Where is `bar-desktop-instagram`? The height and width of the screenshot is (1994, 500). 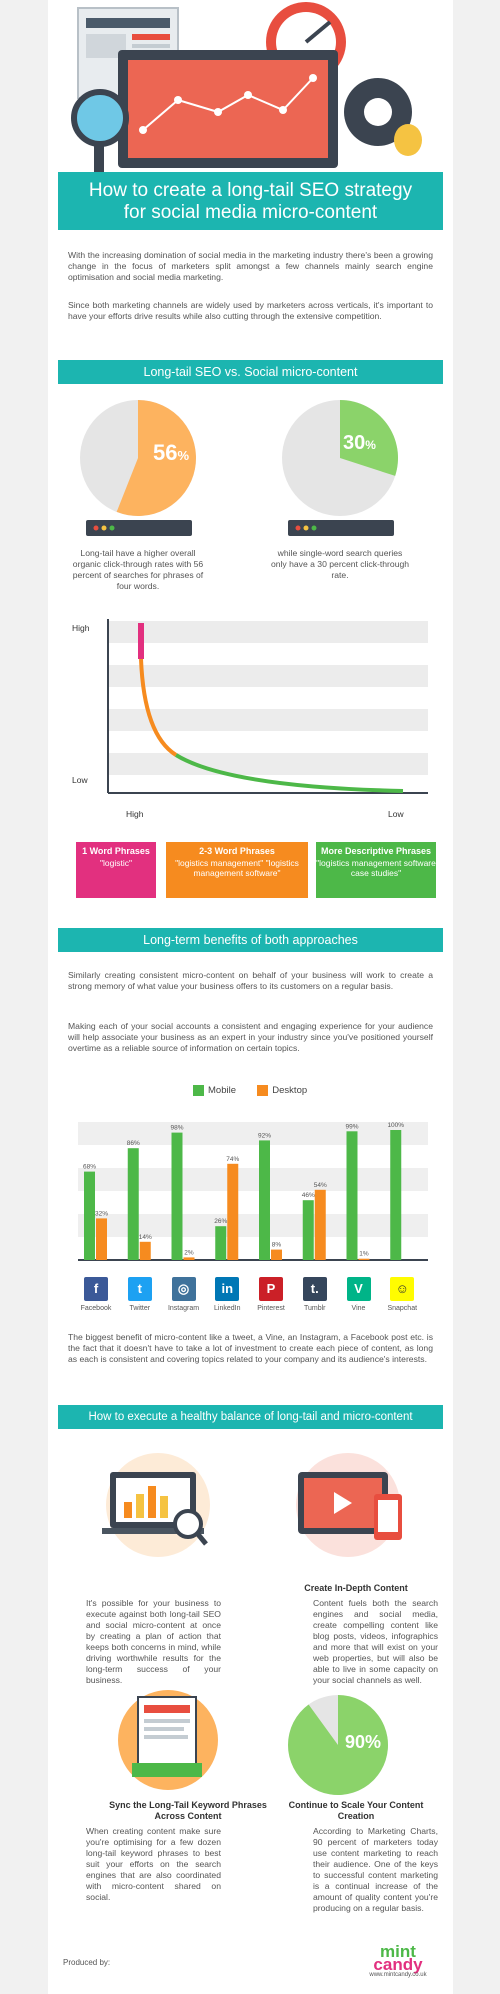
bar-desktop-instagram is located at coordinates (189, 1258).